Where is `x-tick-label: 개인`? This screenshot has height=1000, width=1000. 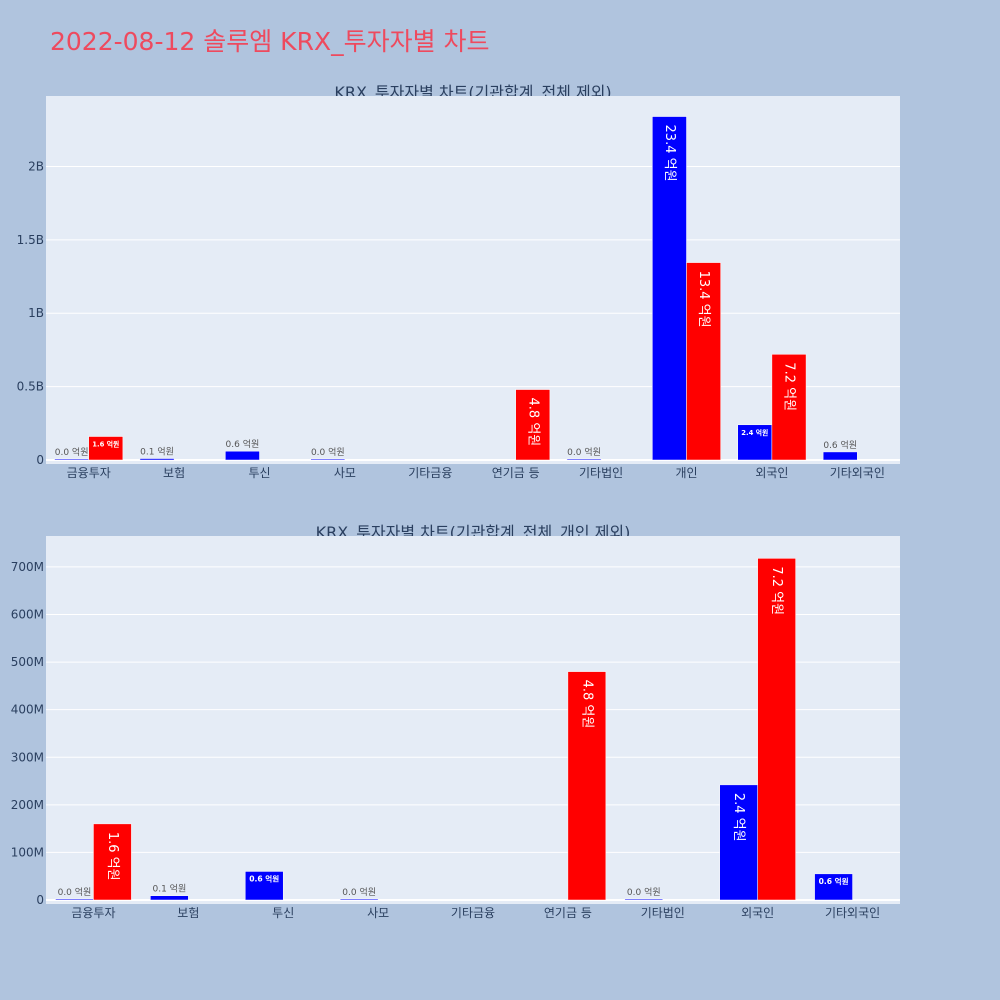
x-tick-label: 개인 is located at coordinates (686, 473).